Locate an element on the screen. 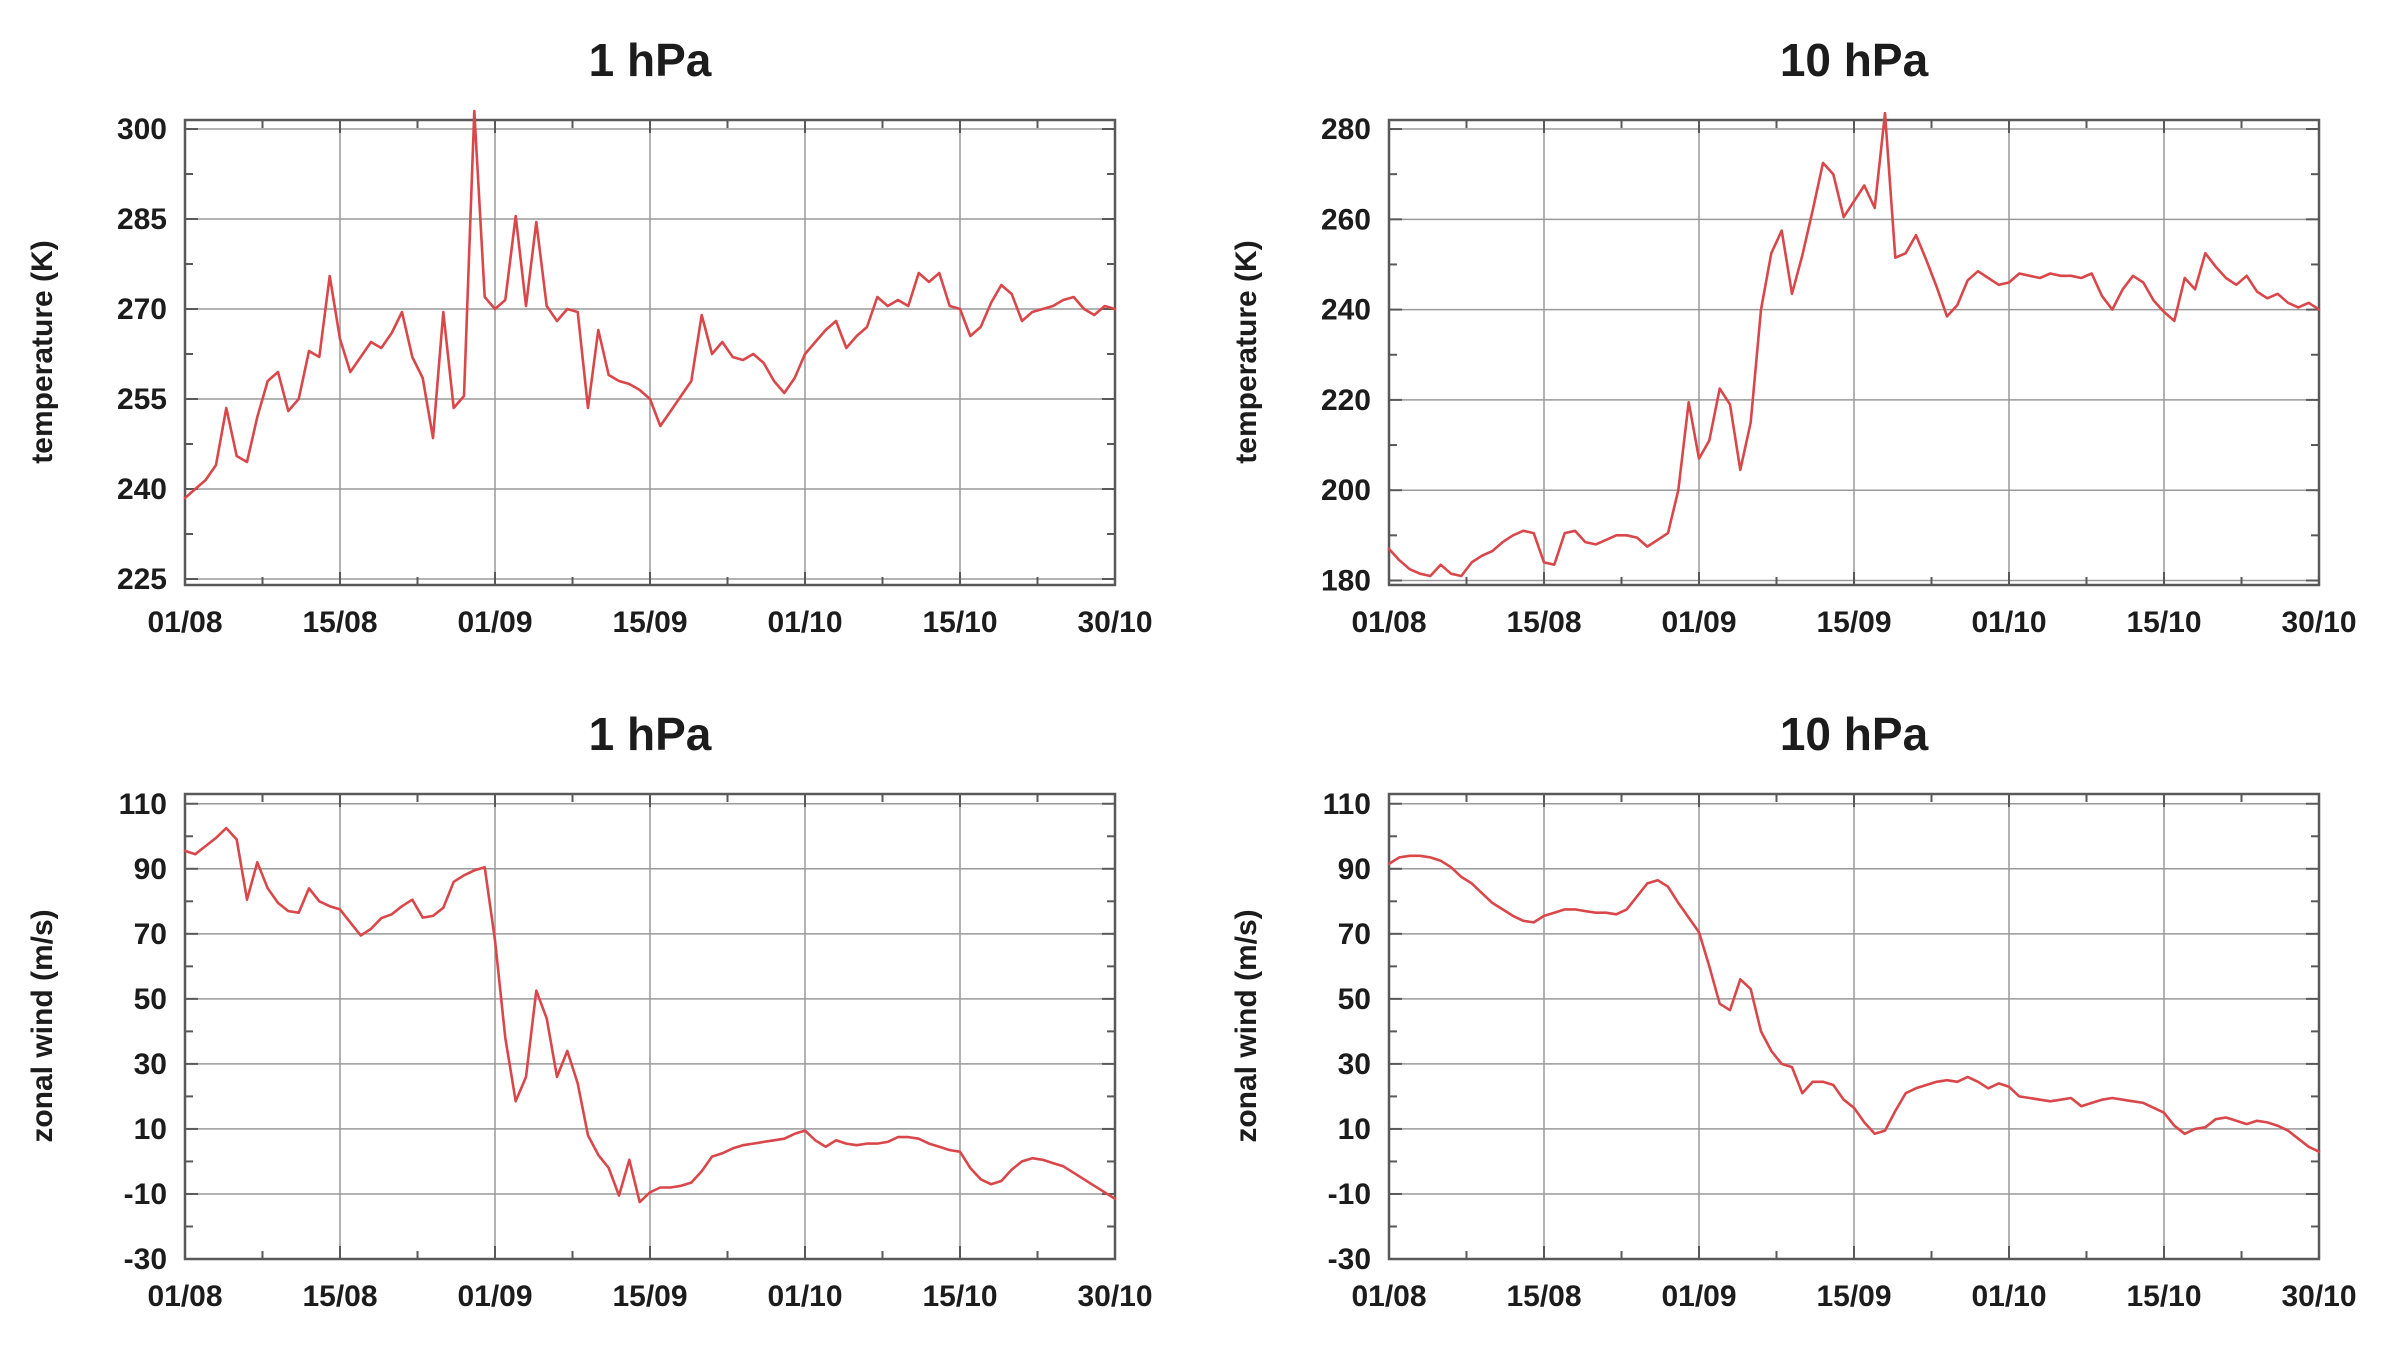  data-line-temperature-1hpa is located at coordinates (650, 304).